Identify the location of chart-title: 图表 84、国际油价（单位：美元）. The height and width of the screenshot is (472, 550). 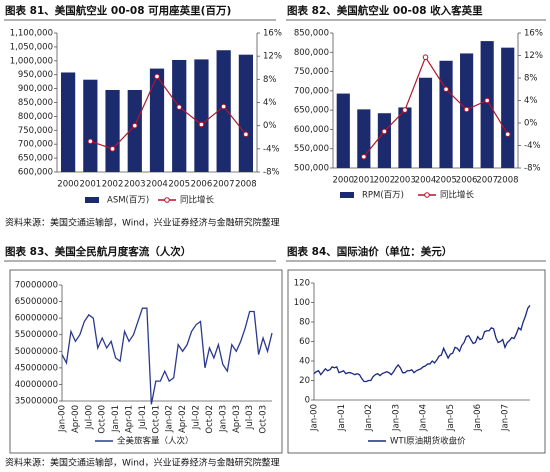
(369, 251).